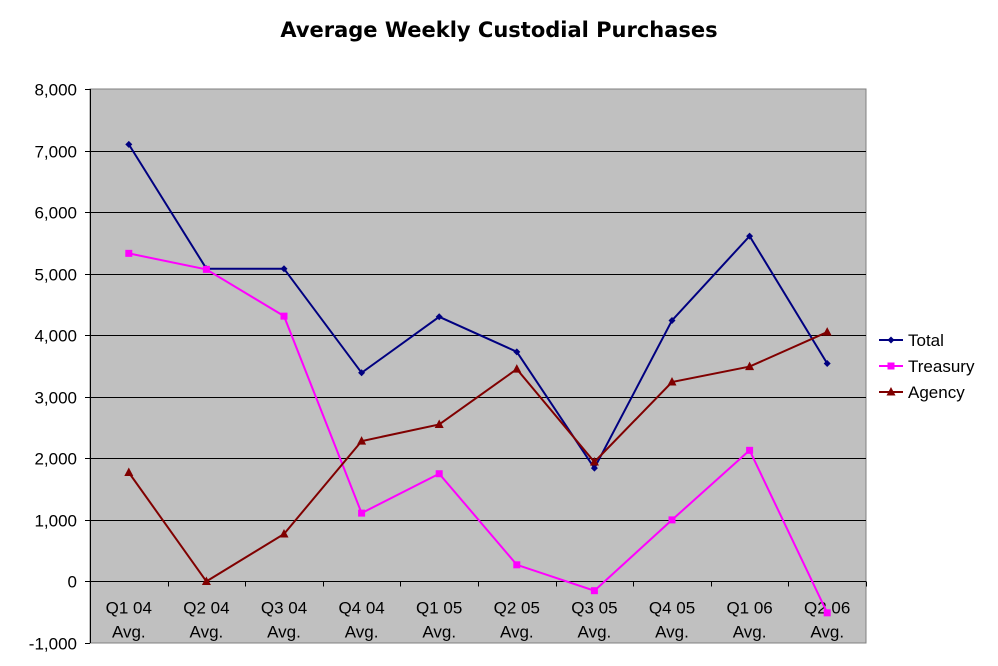 The image size is (998, 666). Describe the element at coordinates (53, 644) in the screenshot. I see `y-tick-label: -1,000` at that location.